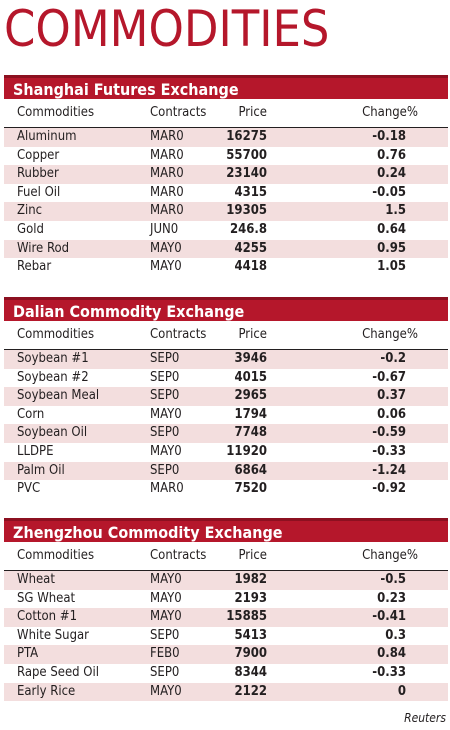 The width and height of the screenshot is (450, 730). Describe the element at coordinates (226, 489) in the screenshot. I see `table-row: PVC MAR0 7520 -0.92` at that location.